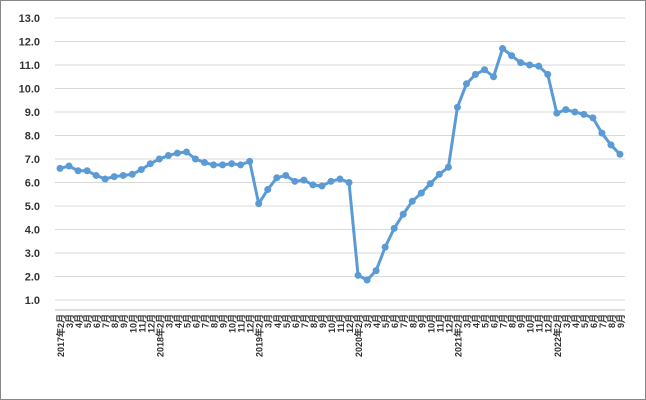 This screenshot has height=400, width=646. I want to click on y-tick-label: 11.0, so click(29, 66).